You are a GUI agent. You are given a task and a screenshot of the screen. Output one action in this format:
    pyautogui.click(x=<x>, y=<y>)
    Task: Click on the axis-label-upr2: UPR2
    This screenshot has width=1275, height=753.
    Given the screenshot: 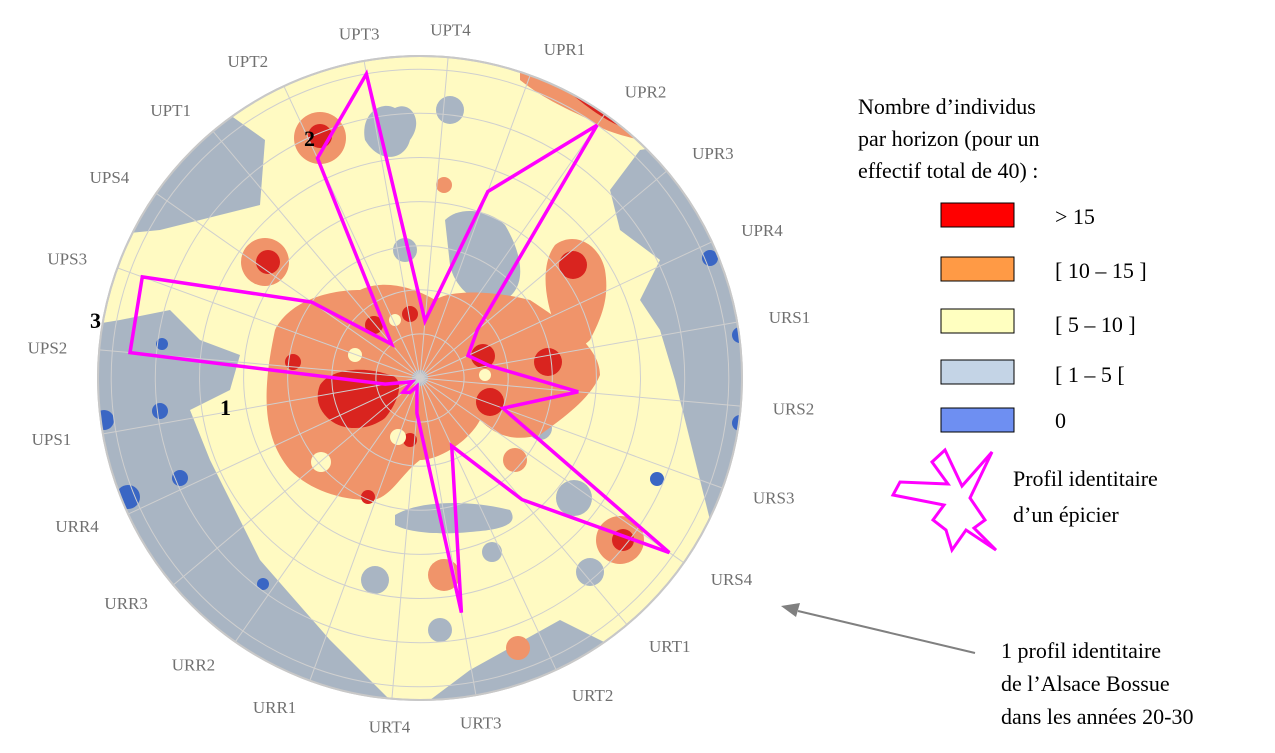 What is the action you would take?
    pyautogui.click(x=646, y=91)
    